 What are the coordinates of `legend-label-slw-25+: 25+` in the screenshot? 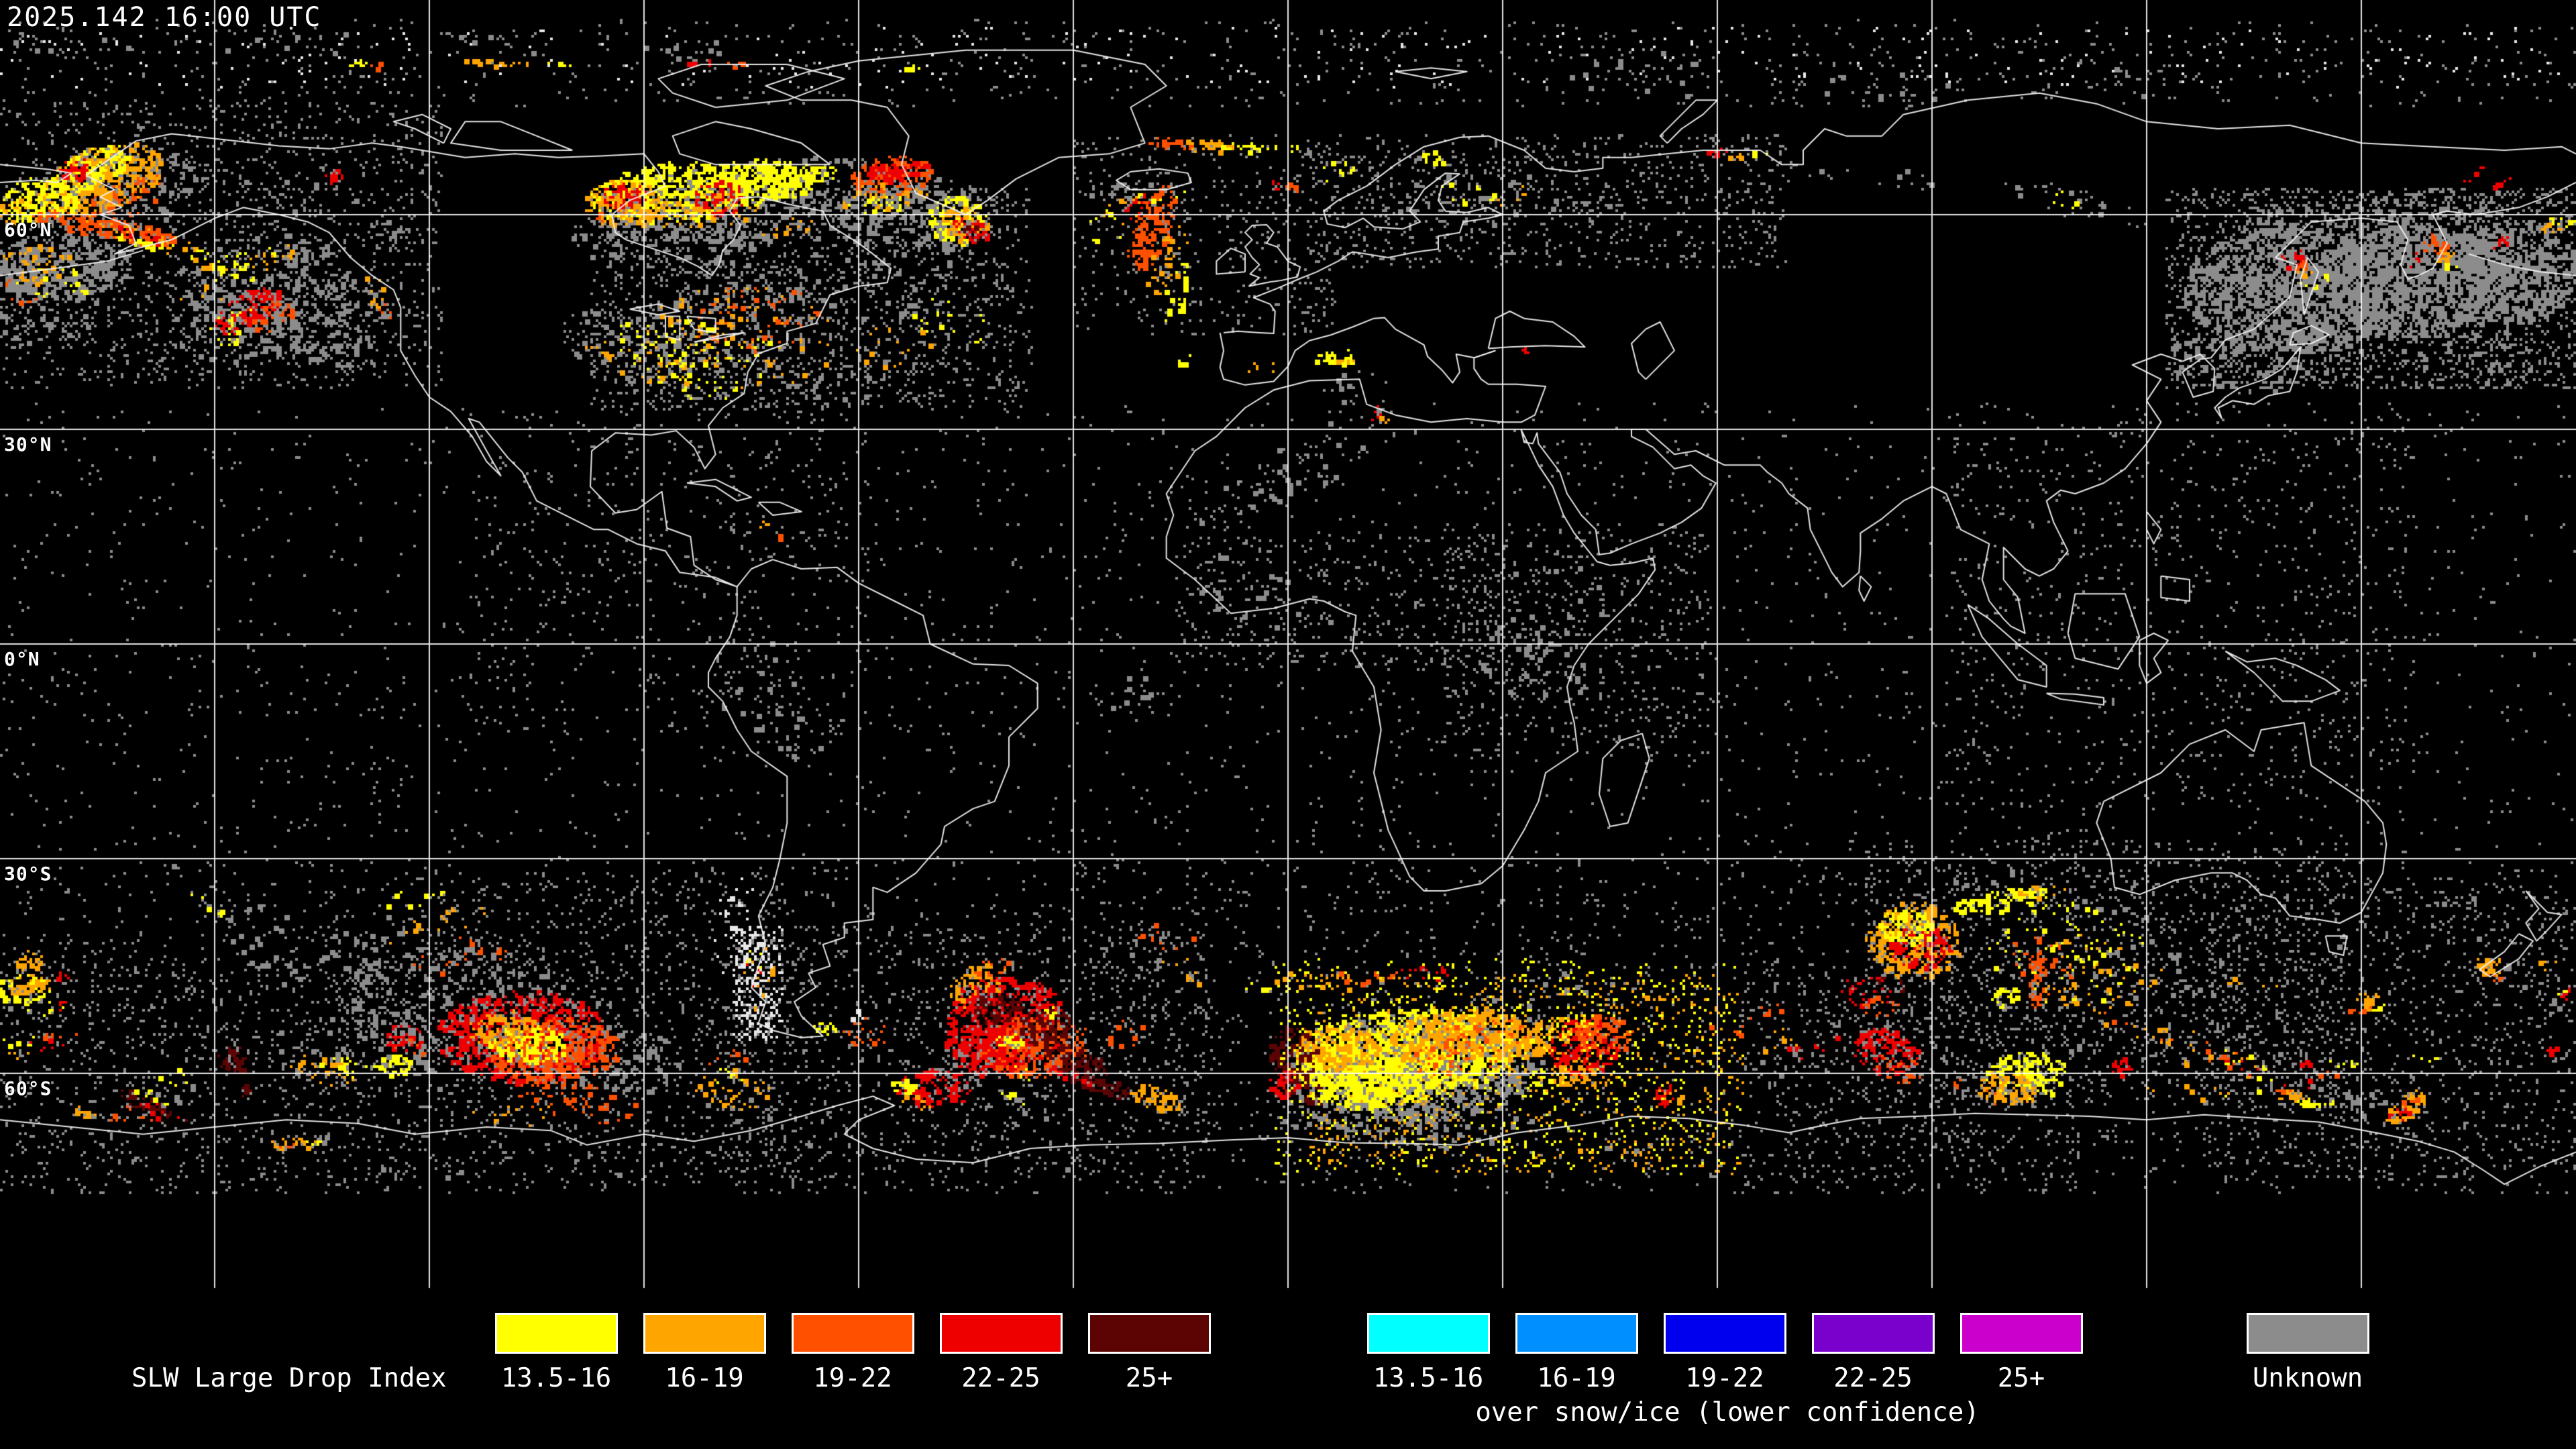 It's located at (1149, 1378).